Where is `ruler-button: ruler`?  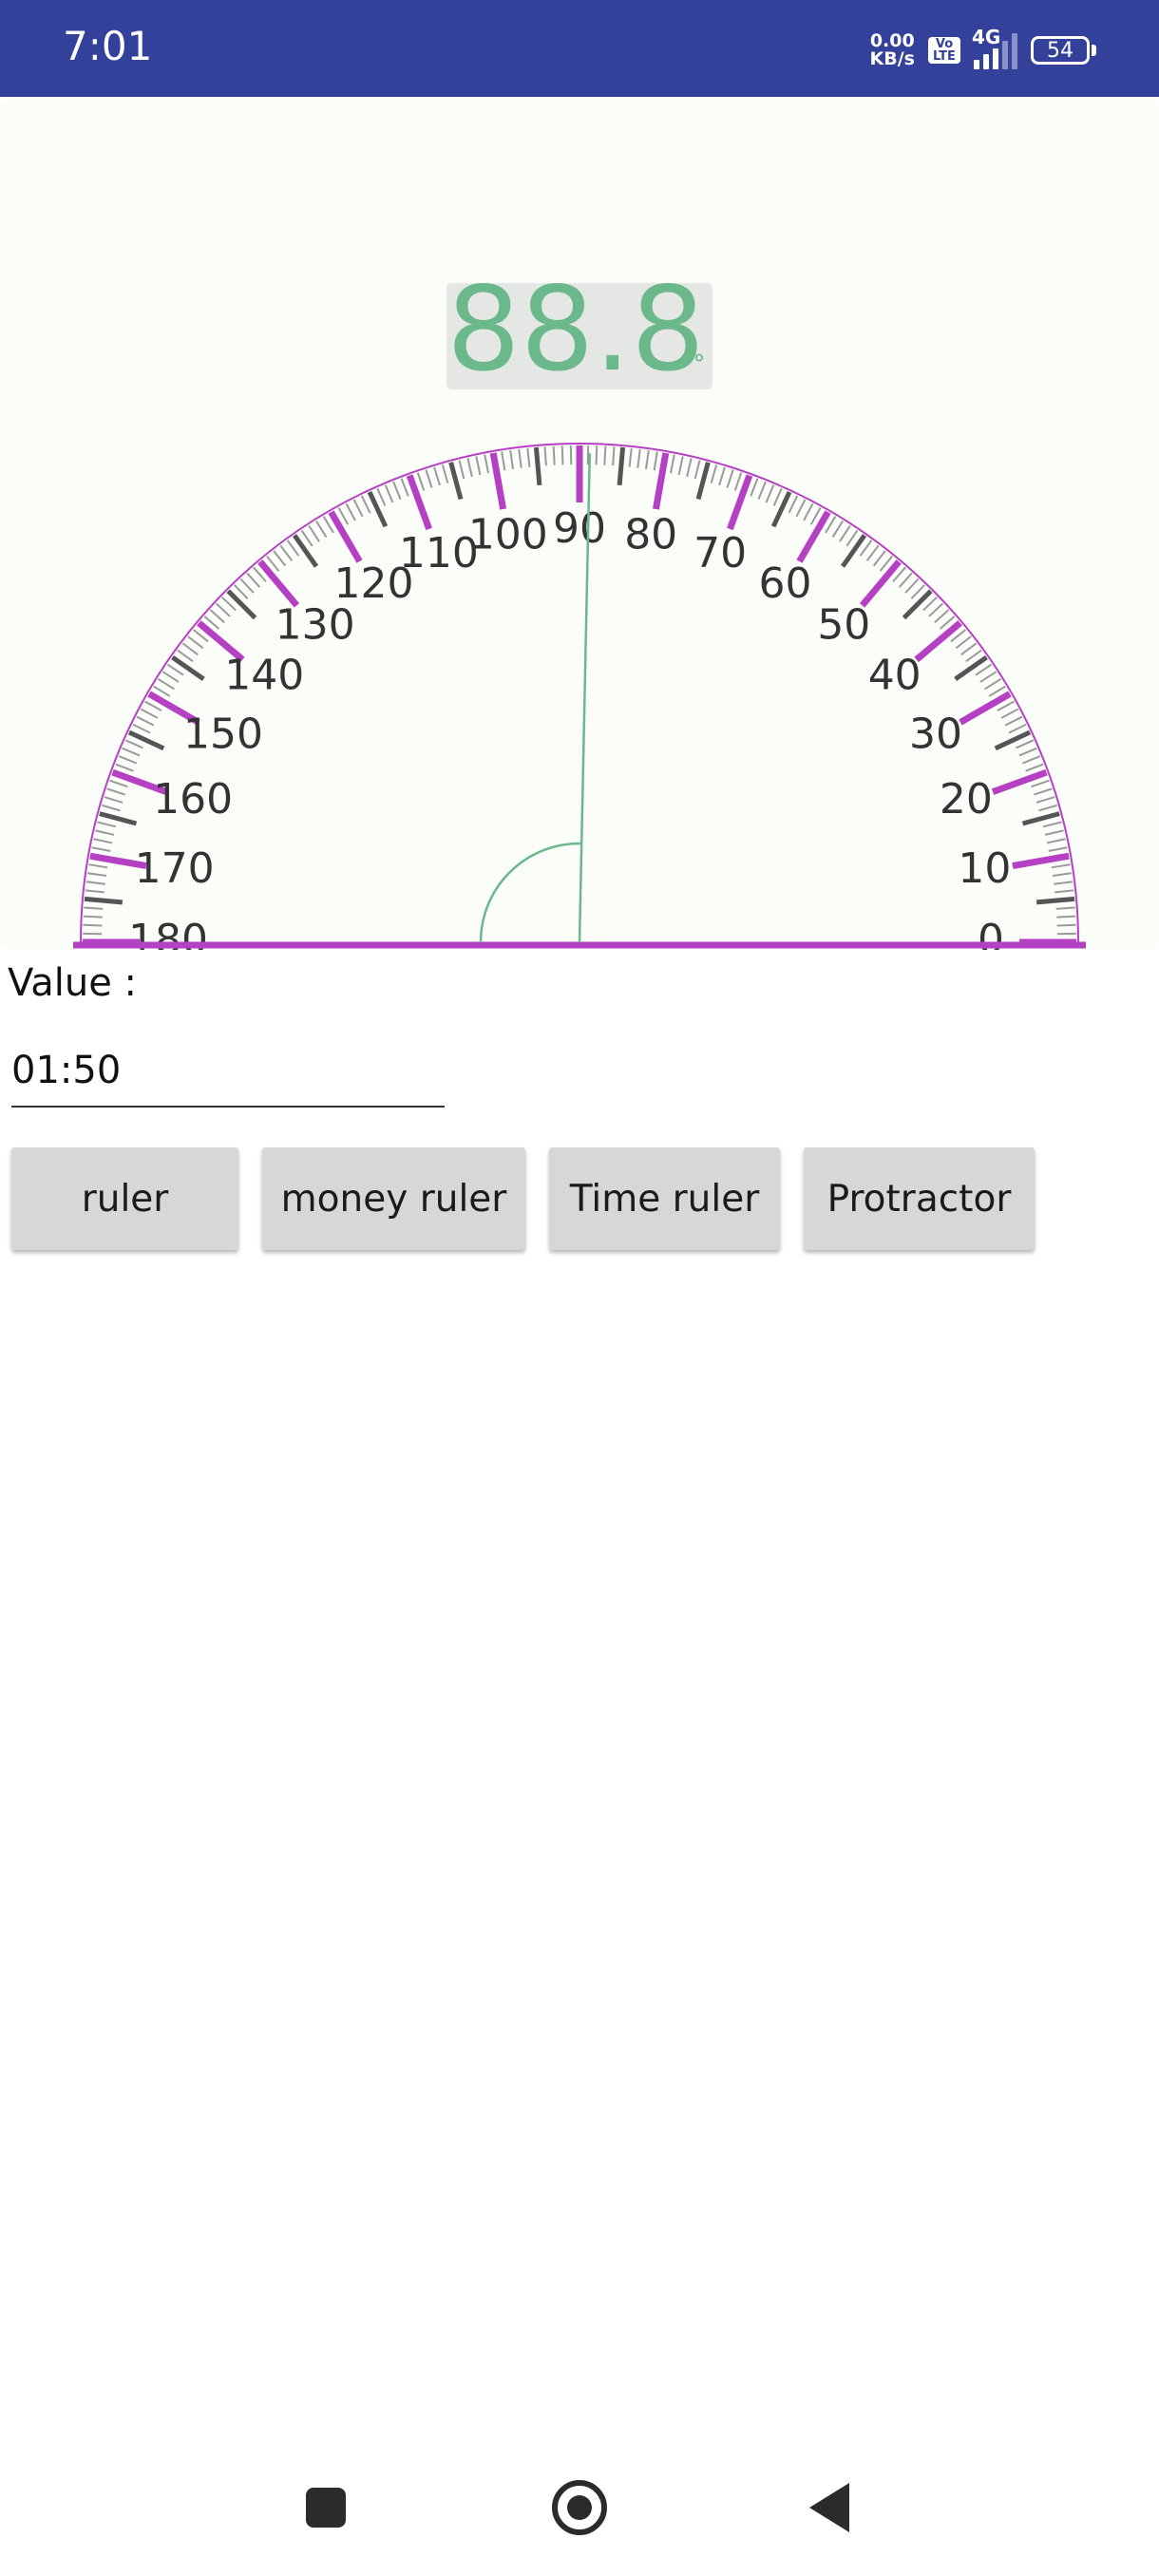 ruler-button: ruler is located at coordinates (124, 1198).